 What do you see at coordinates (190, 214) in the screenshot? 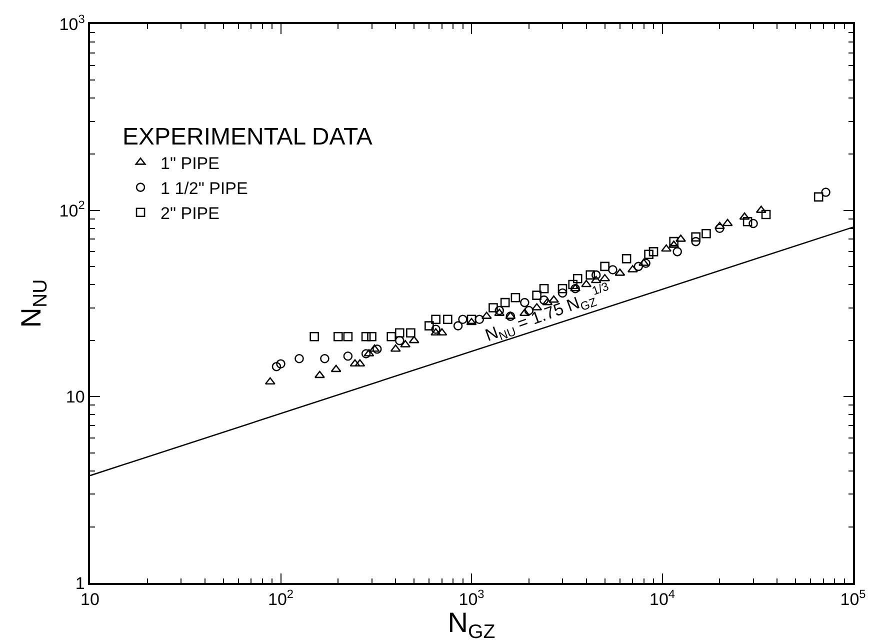
I see `legend-label: 2" PIPE` at bounding box center [190, 214].